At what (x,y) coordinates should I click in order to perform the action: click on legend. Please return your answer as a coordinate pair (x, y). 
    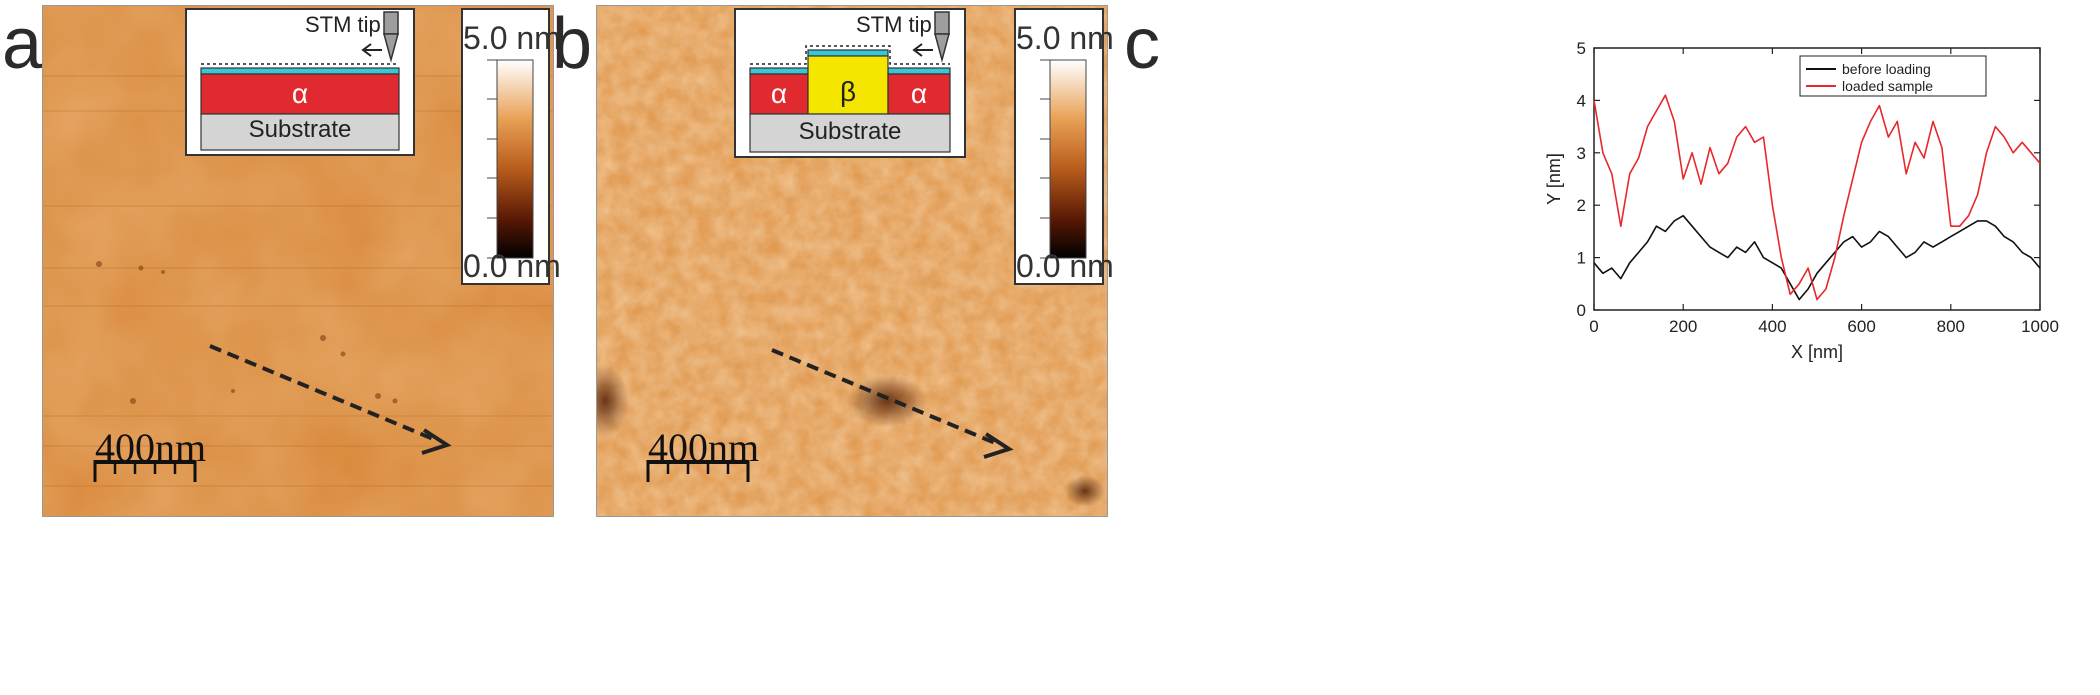
    Looking at the image, I should click on (1893, 76).